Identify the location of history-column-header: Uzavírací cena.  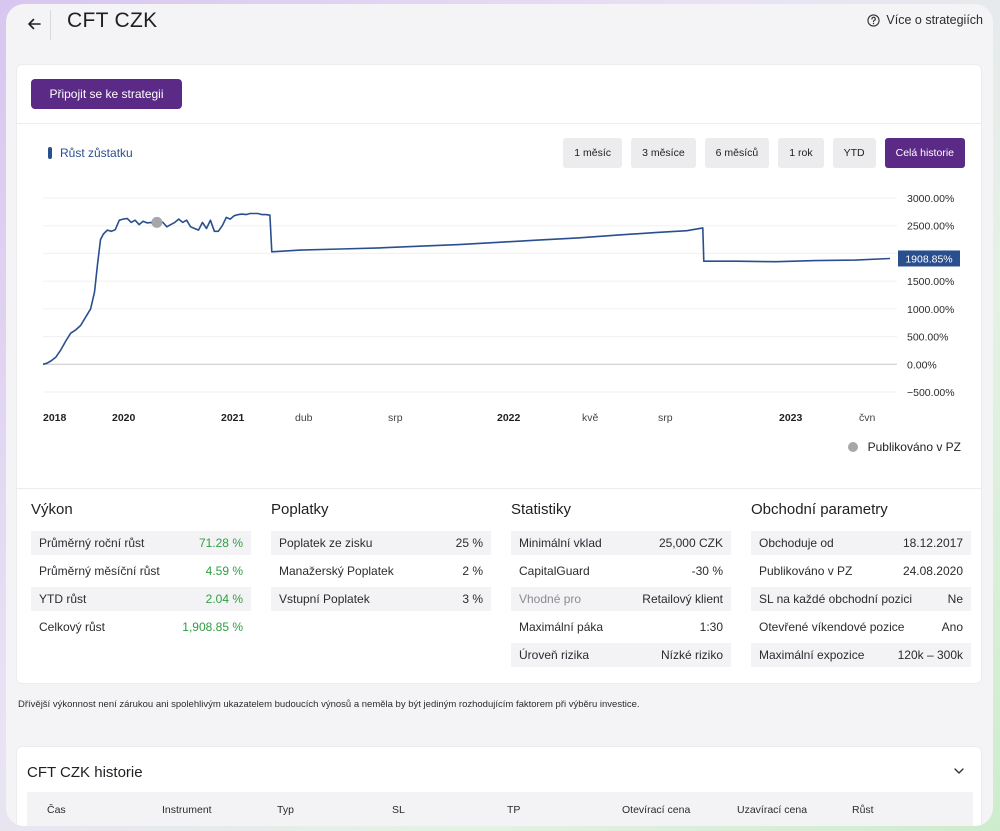
(772, 810).